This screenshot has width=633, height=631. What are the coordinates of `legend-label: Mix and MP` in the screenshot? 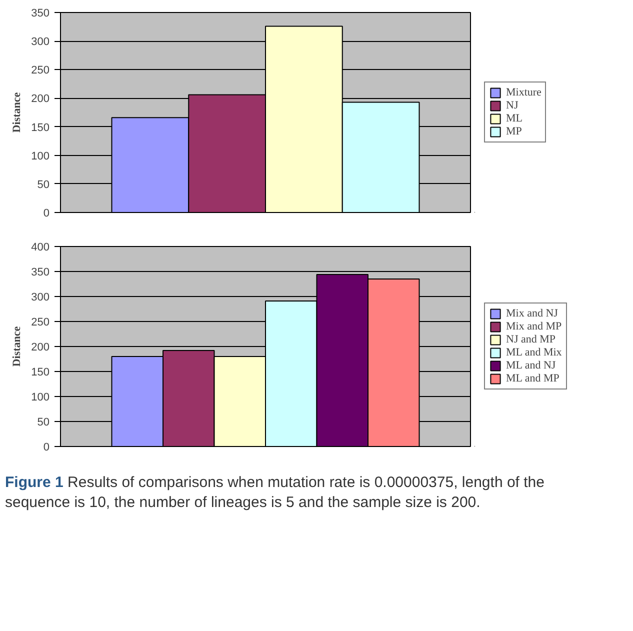 It's located at (534, 326).